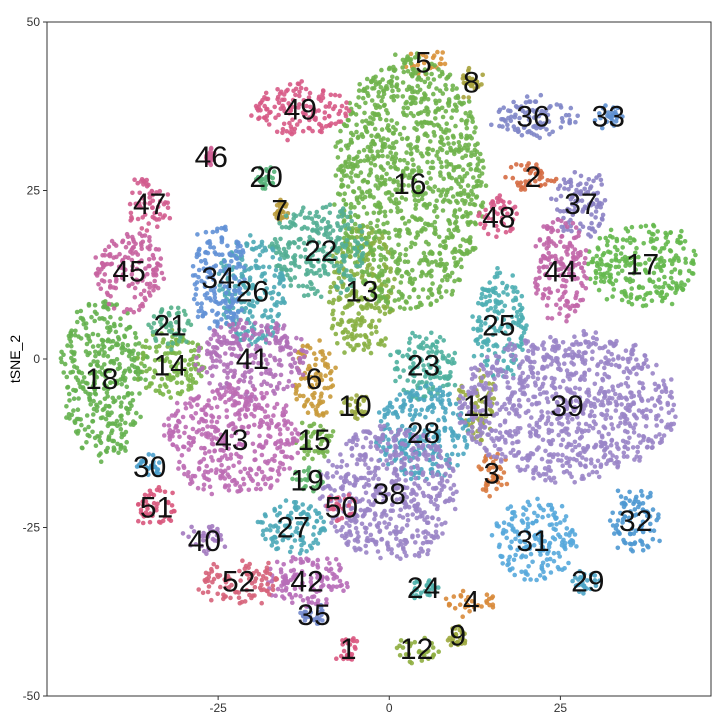  Describe the element at coordinates (409, 654) in the screenshot. I see `cluster-12-point` at that location.